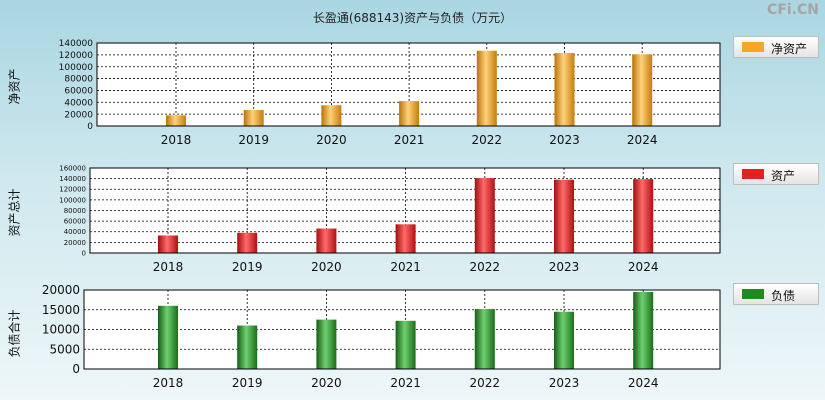 This screenshot has width=825, height=400. Describe the element at coordinates (564, 340) in the screenshot. I see `panel3-bar-2023` at that location.